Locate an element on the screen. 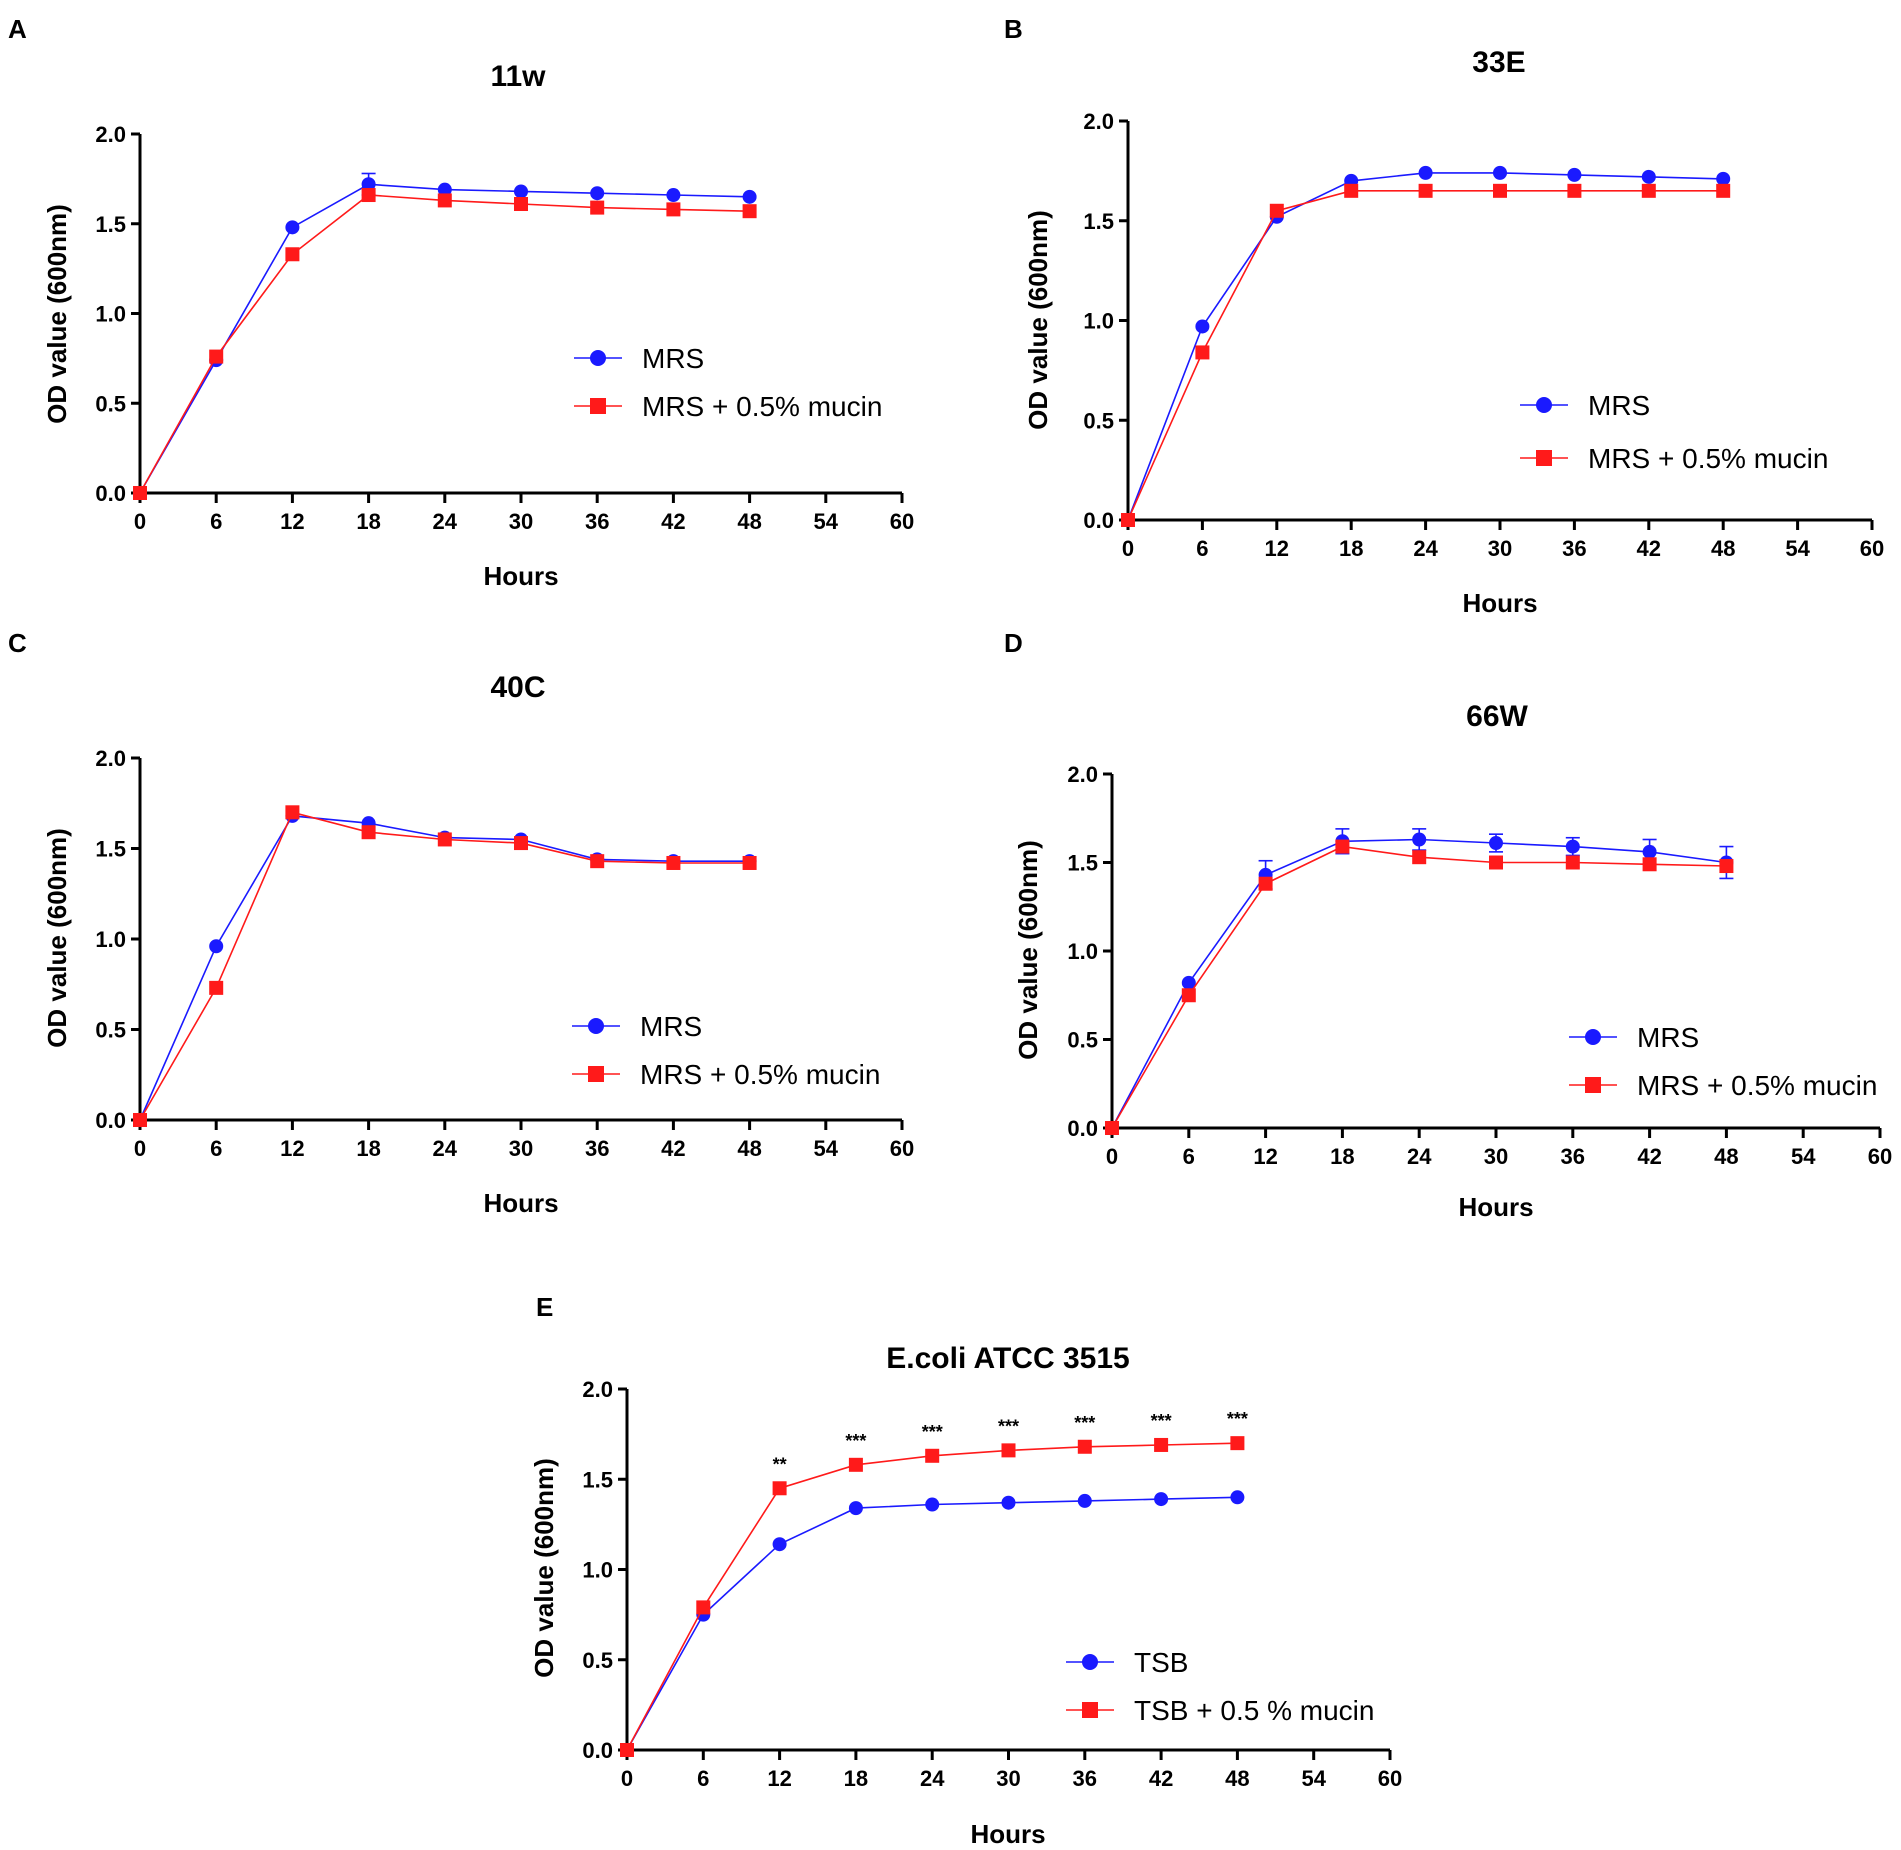 The image size is (1901, 1850). significance-label: ** is located at coordinates (780, 1464).